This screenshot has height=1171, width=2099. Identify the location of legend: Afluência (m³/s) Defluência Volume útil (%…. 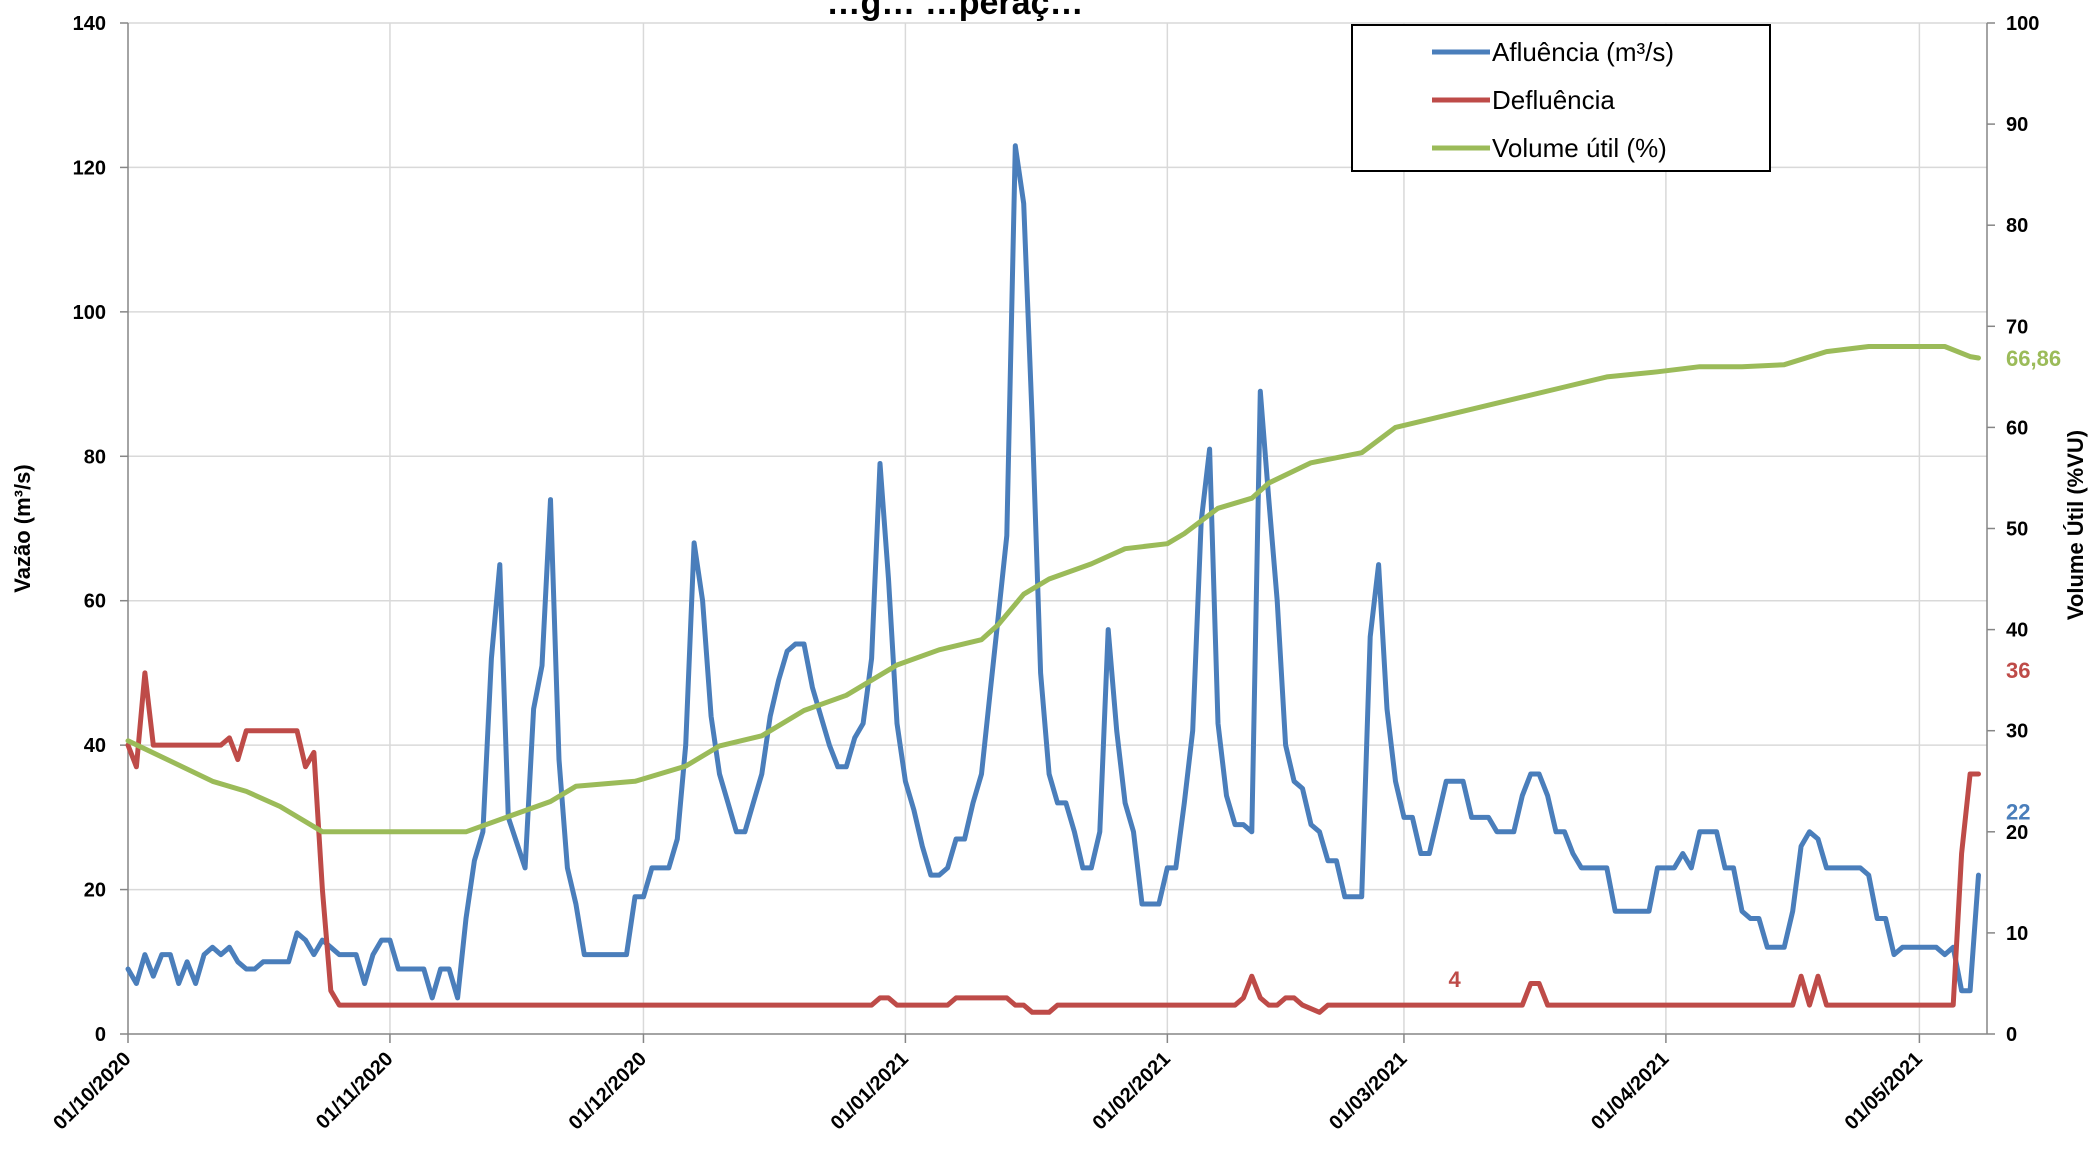
(1561, 98).